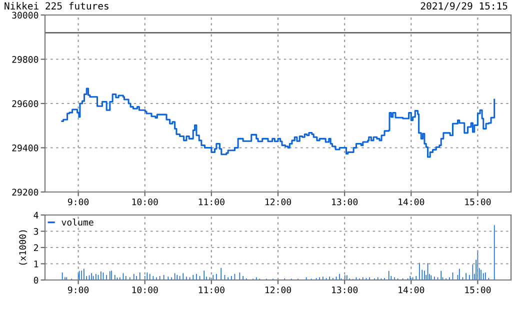  I want to click on y-tick-label: 29200, so click(25, 192).